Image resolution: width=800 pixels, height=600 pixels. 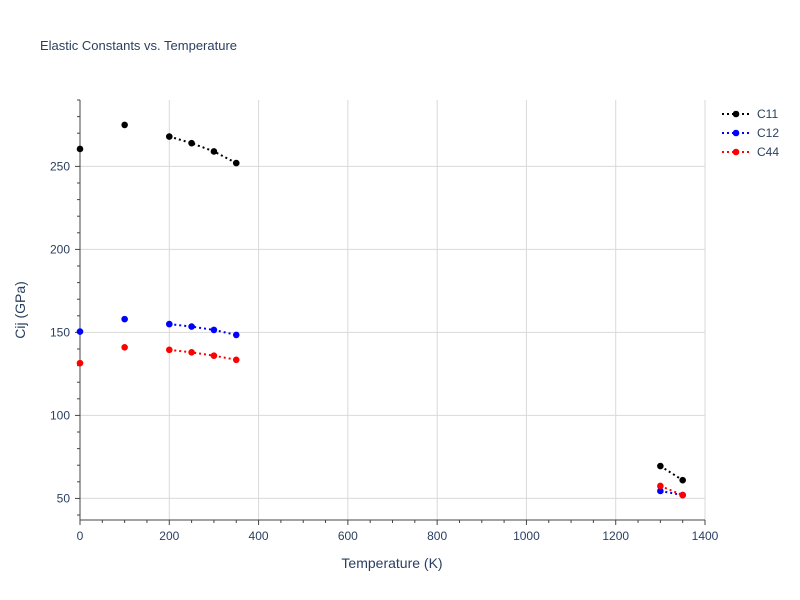 I want to click on legend-item-c12: C12, so click(x=750, y=133).